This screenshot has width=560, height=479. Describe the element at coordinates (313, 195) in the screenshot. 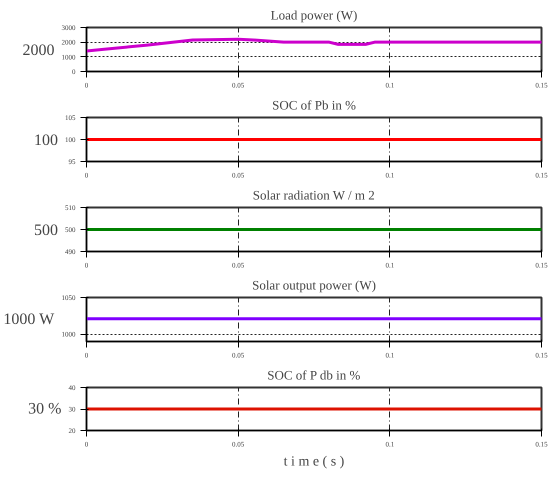

I see `chart-title: Solar radiation W / m 2` at that location.